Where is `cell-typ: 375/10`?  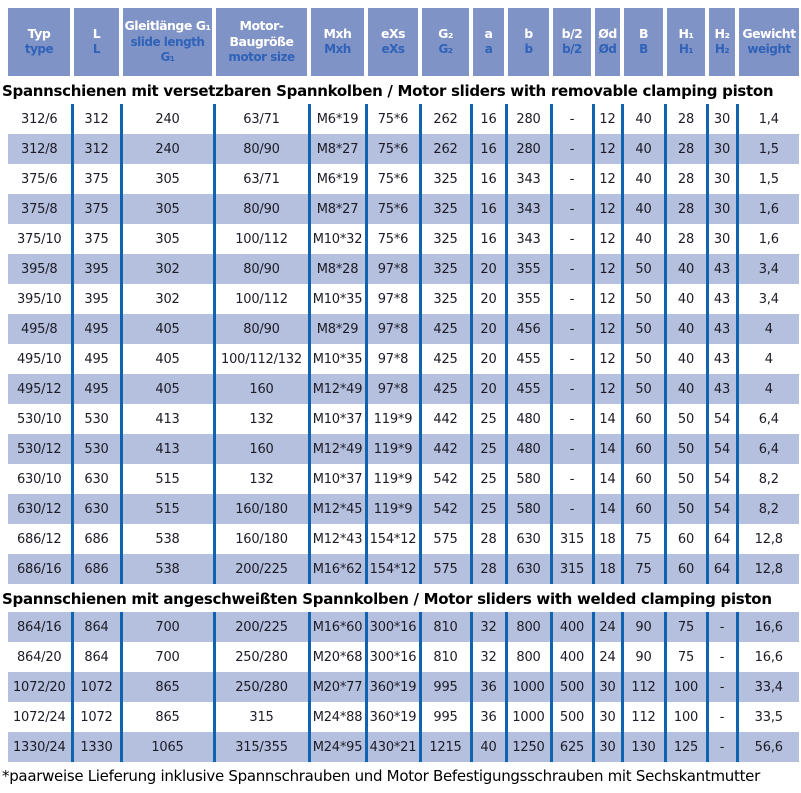 cell-typ: 375/10 is located at coordinates (40, 239).